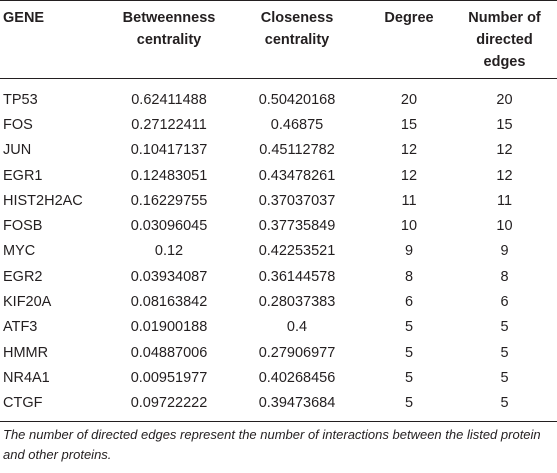 The height and width of the screenshot is (473, 557). Describe the element at coordinates (169, 226) in the screenshot. I see `cell-betweenness: 0.03096045` at that location.